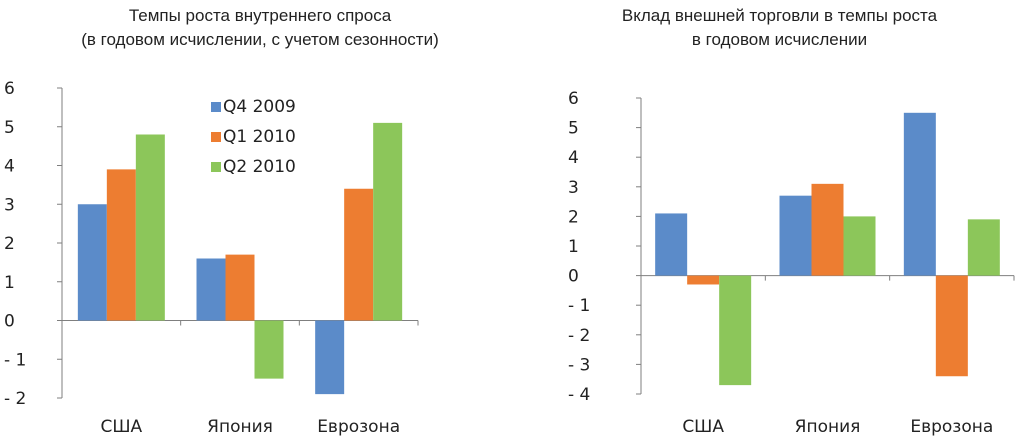 This screenshot has width=1019, height=440. What do you see at coordinates (573, 158) in the screenshot?
I see `right-y-tick-label: 4` at bounding box center [573, 158].